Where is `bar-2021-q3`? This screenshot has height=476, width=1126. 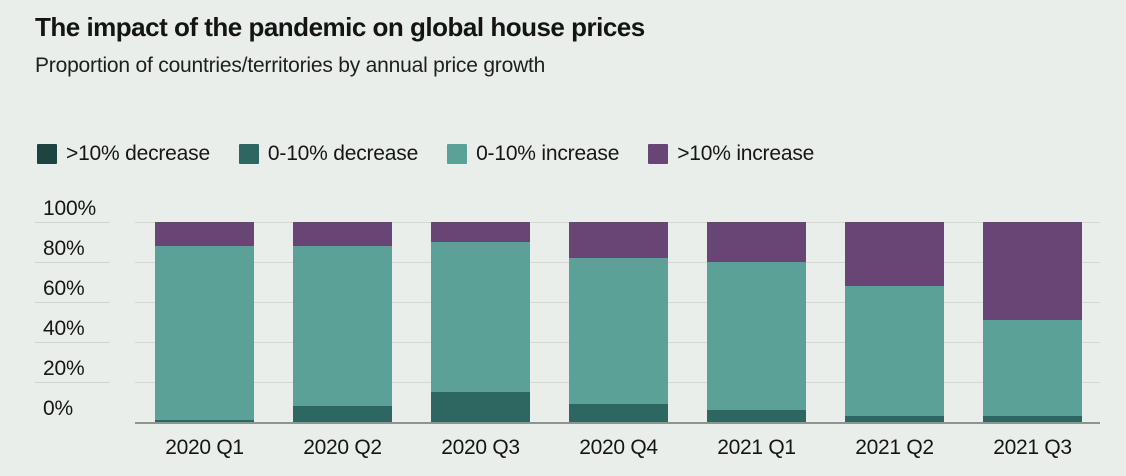 bar-2021-q3 is located at coordinates (1032, 322).